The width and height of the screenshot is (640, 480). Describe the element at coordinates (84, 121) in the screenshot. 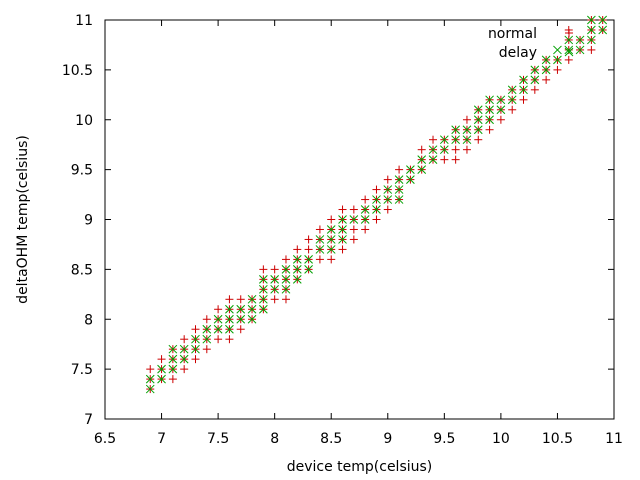

I see `y-tick-label: 10` at that location.